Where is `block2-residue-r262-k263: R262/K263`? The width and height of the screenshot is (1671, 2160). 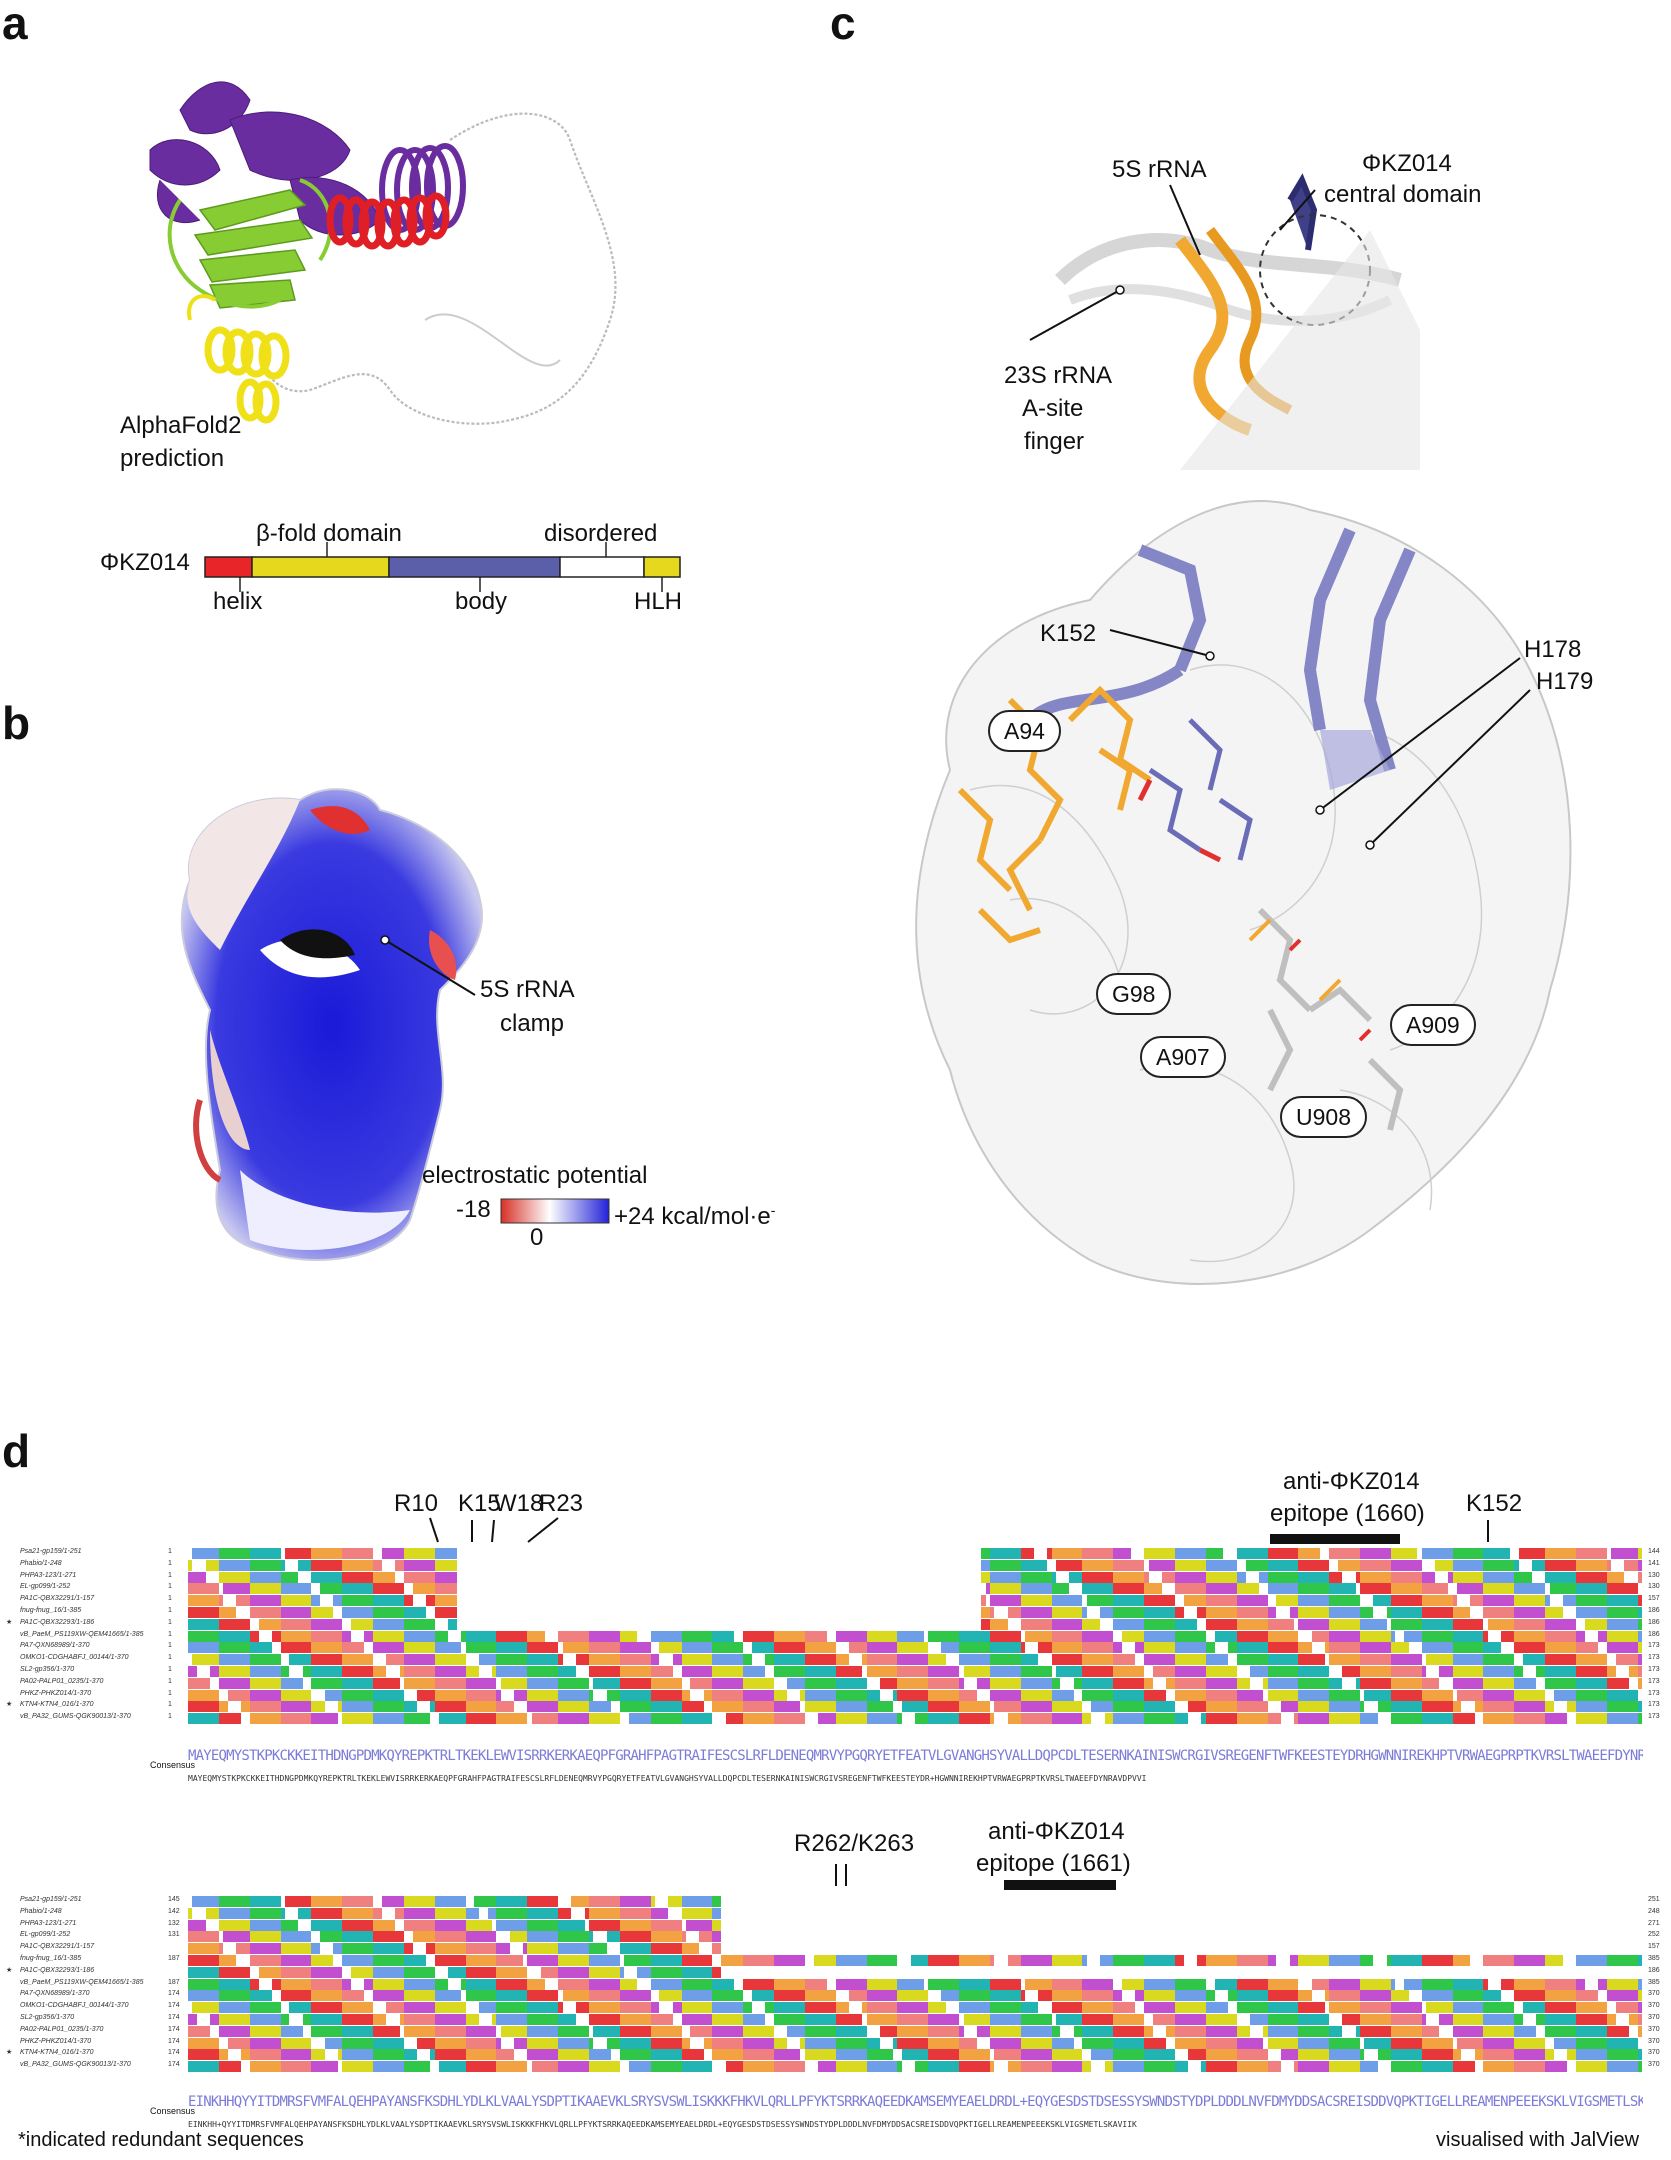
block2-residue-r262-k263: R262/K263 is located at coordinates (854, 1843).